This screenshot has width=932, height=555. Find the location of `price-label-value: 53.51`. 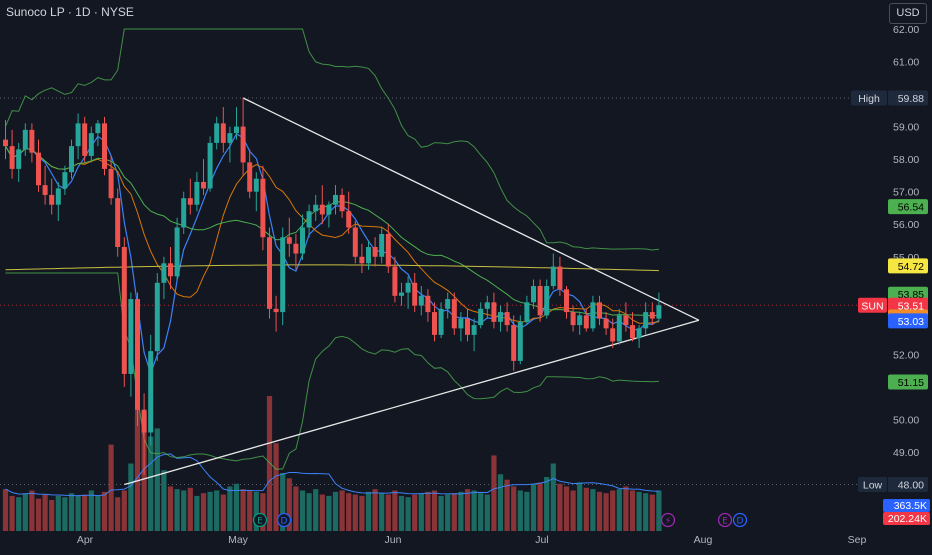

price-label-value: 53.51 is located at coordinates (911, 306).